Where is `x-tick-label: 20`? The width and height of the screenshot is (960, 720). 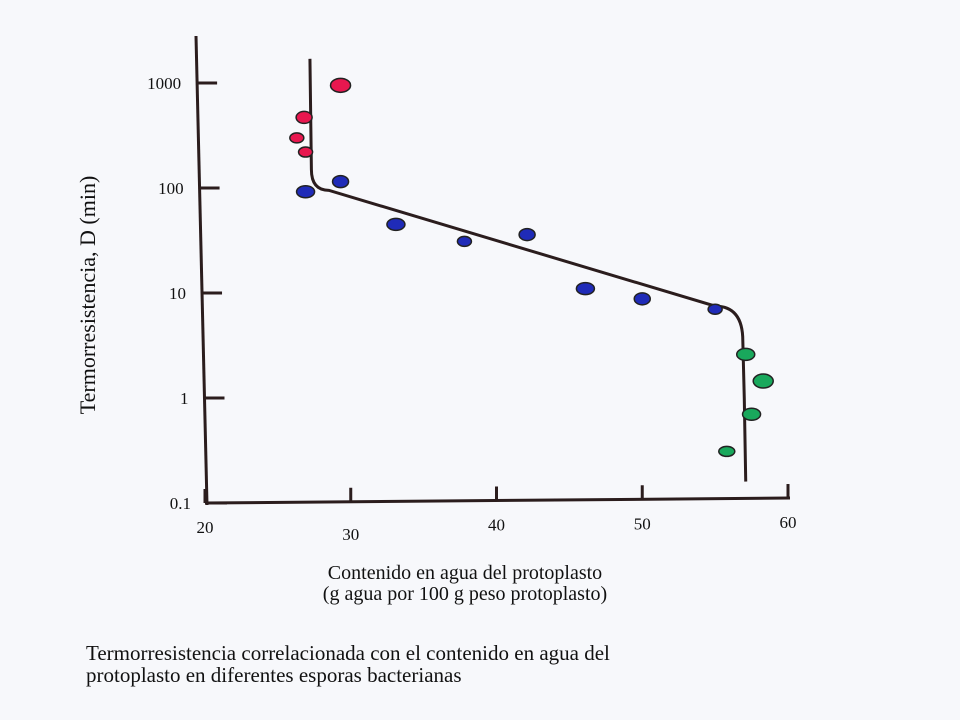
x-tick-label: 20 is located at coordinates (205, 527).